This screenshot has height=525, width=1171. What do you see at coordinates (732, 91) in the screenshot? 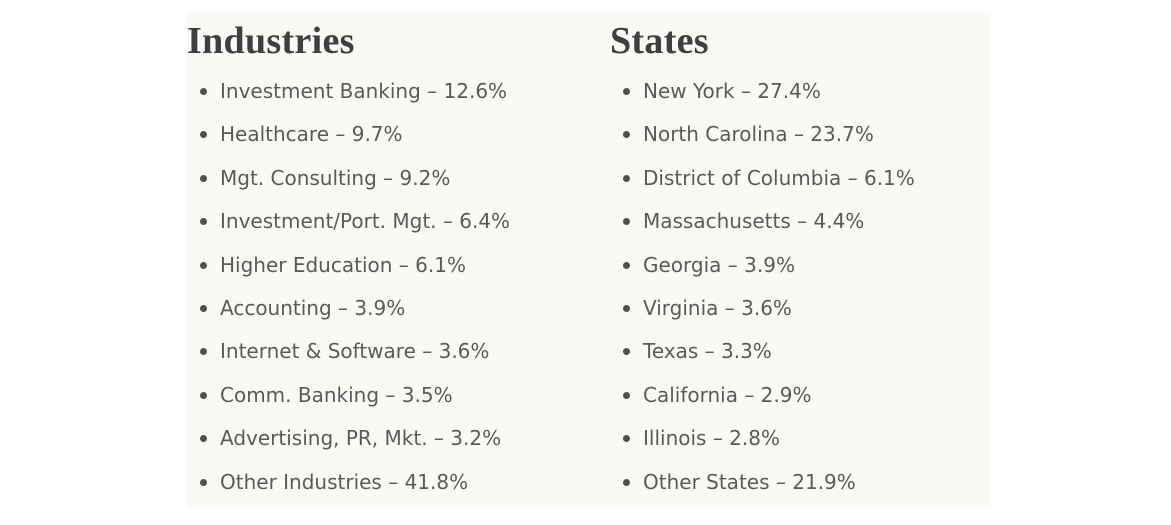
I see `list-item-label: New York – 27.4%` at bounding box center [732, 91].